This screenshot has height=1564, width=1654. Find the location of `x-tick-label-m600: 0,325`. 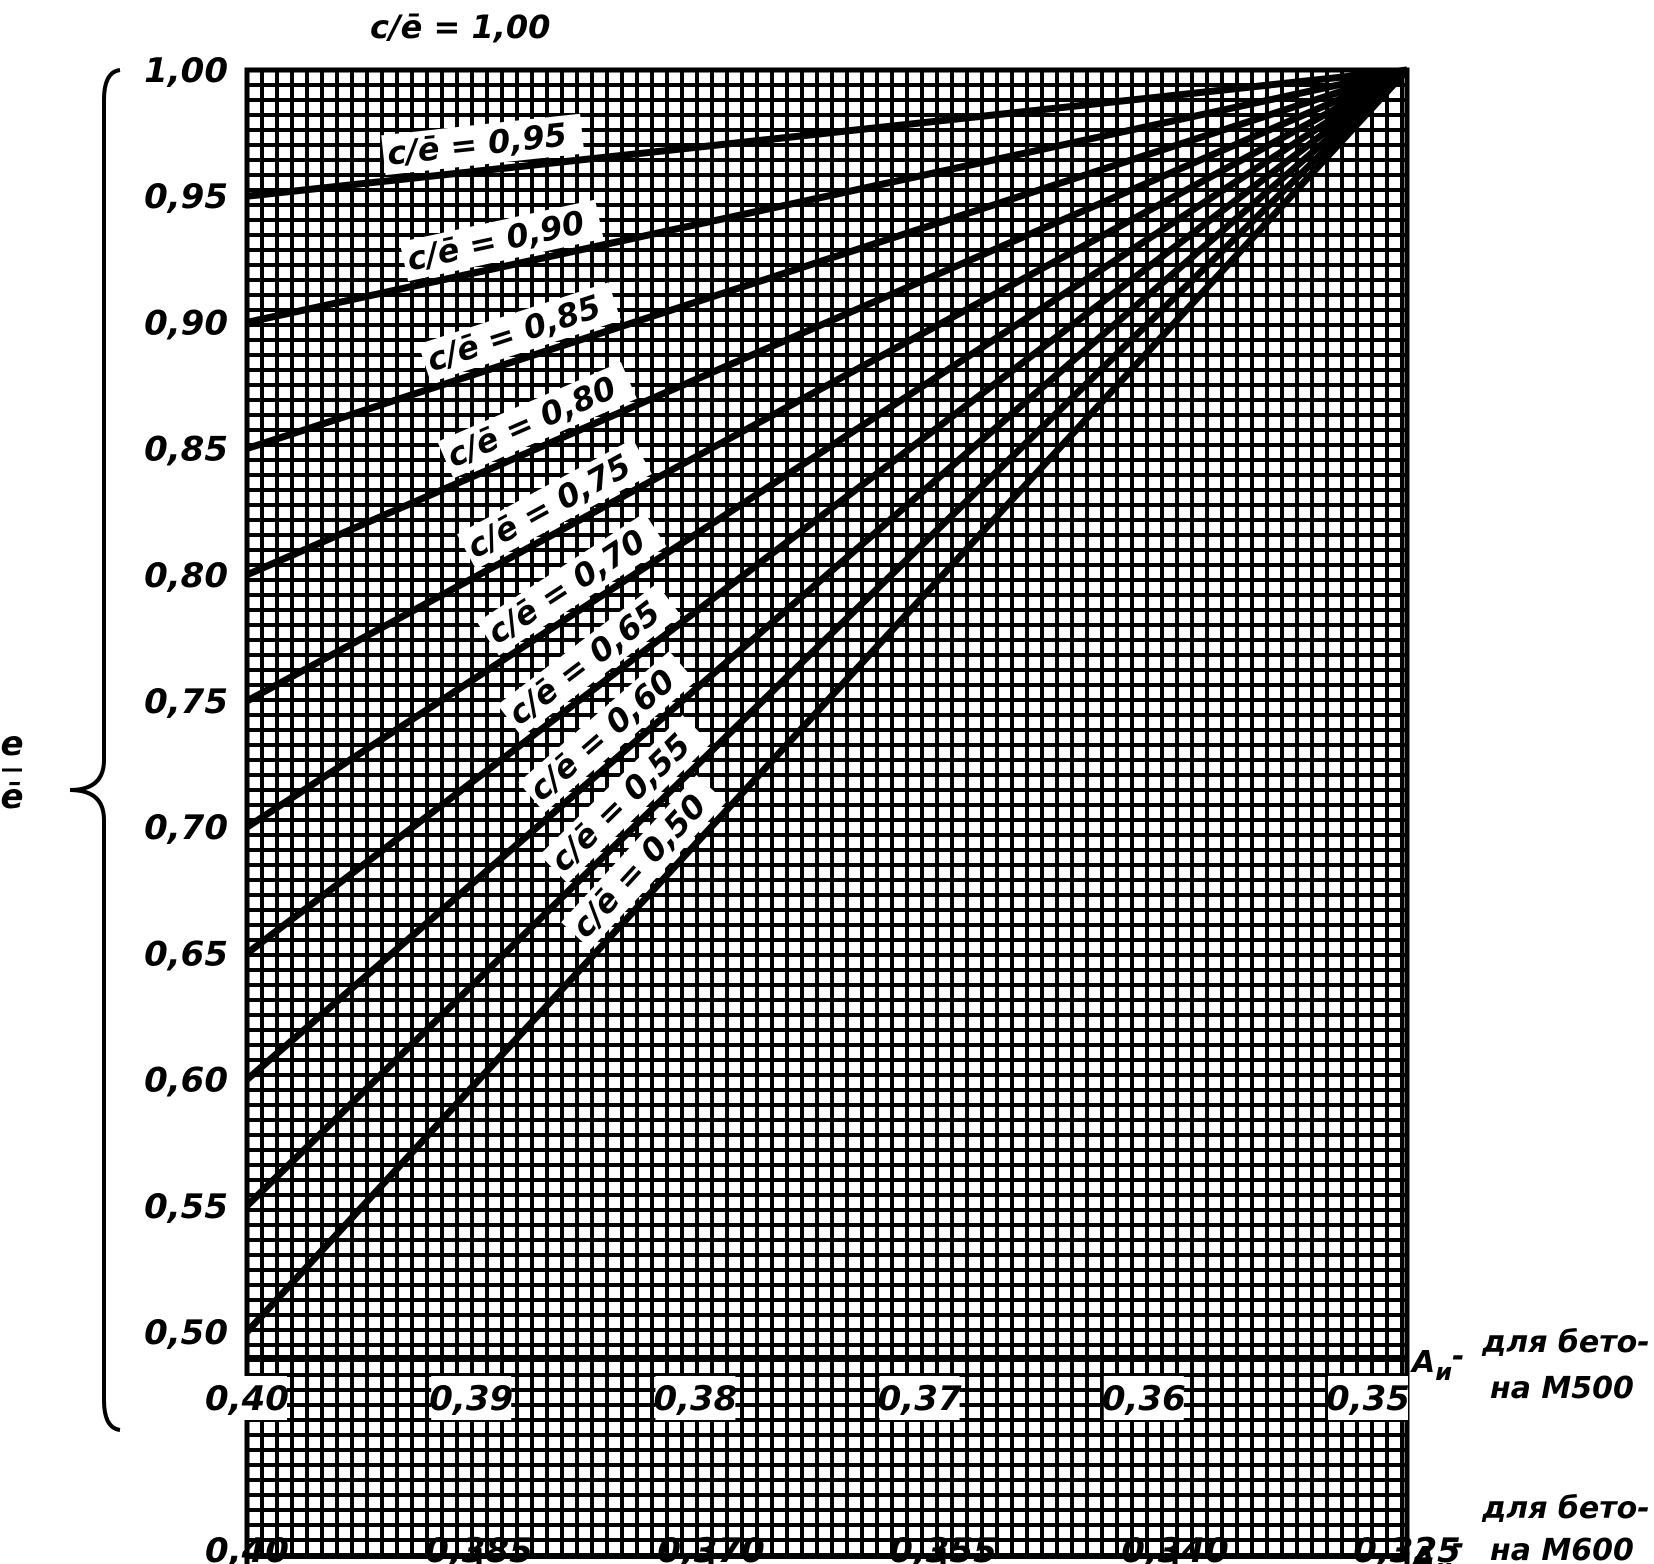

x-tick-label-m600: 0,325 is located at coordinates (1407, 1547).